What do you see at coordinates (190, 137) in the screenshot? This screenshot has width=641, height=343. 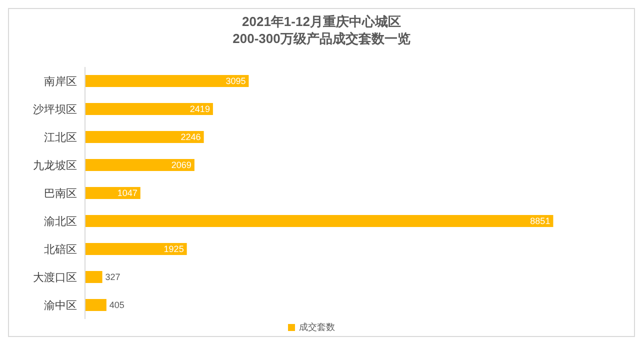 I see `data-label: 2246` at bounding box center [190, 137].